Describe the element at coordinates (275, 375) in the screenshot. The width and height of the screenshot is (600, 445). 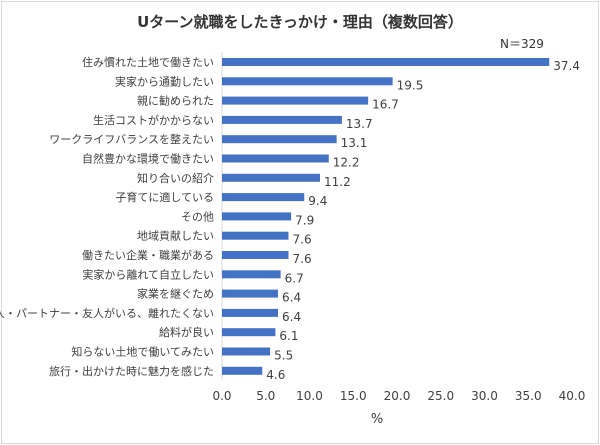
I see `data-label: 4.6` at that location.